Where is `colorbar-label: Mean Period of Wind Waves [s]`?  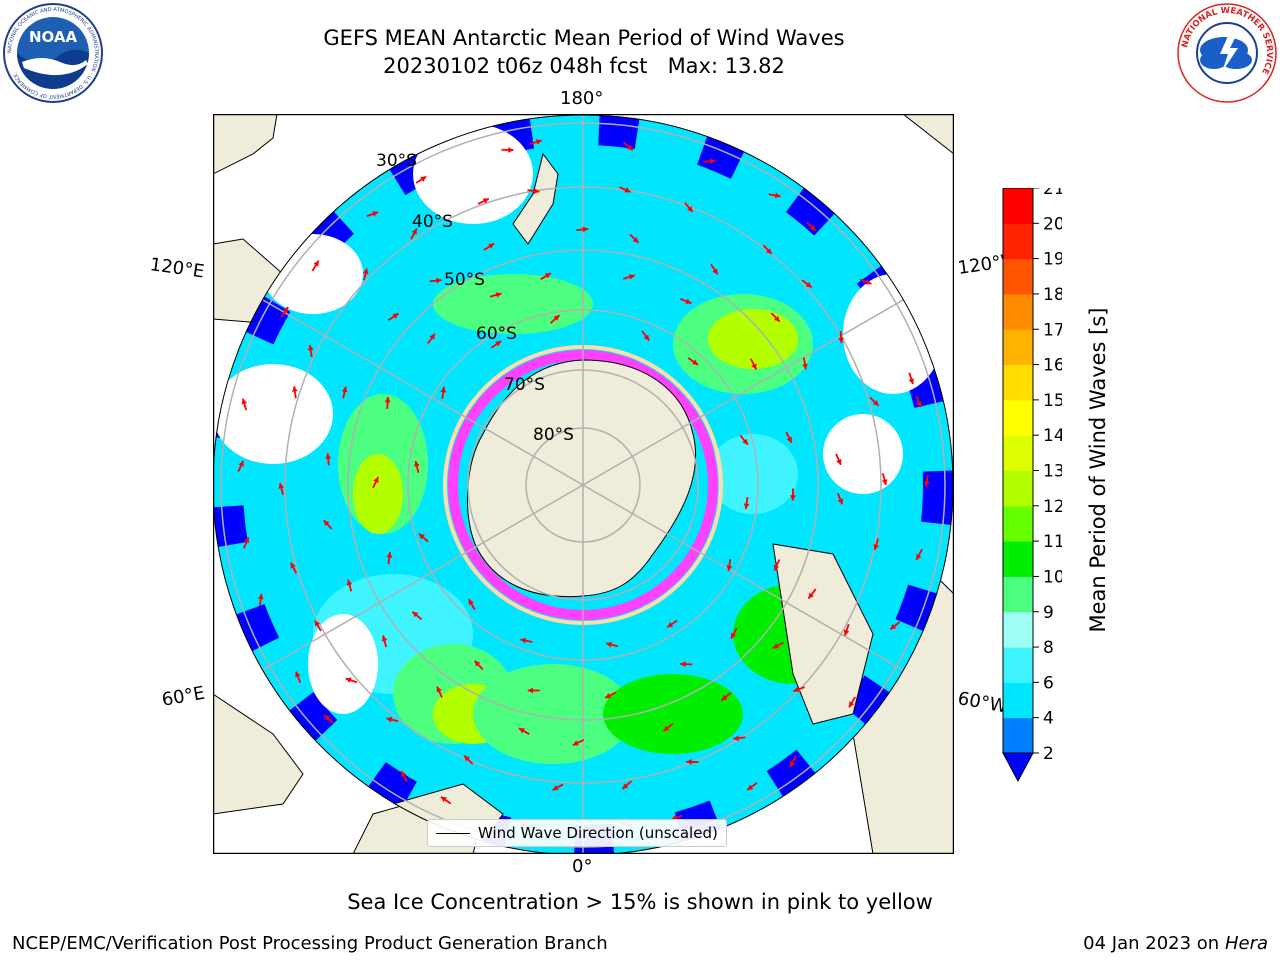 colorbar-label: Mean Period of Wind Waves [s] is located at coordinates (1098, 470).